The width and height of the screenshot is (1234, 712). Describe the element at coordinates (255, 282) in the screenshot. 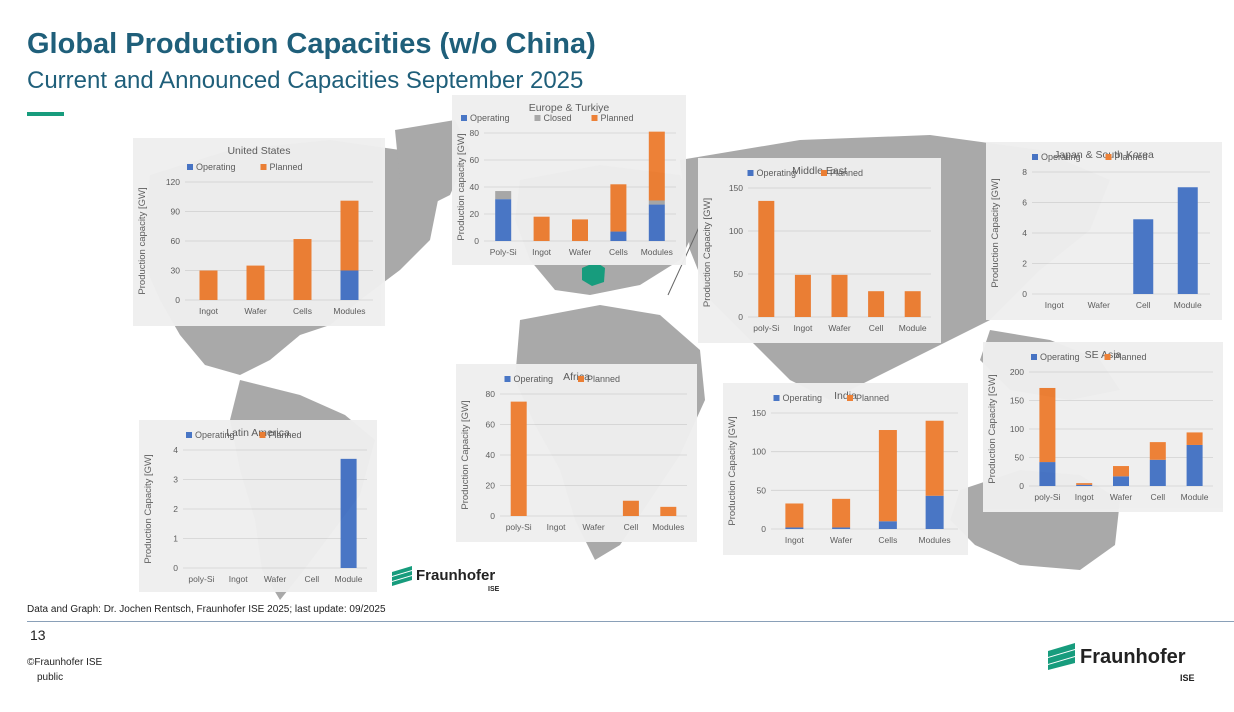

I see `chart-united-states-bar-wafer-planned` at that location.